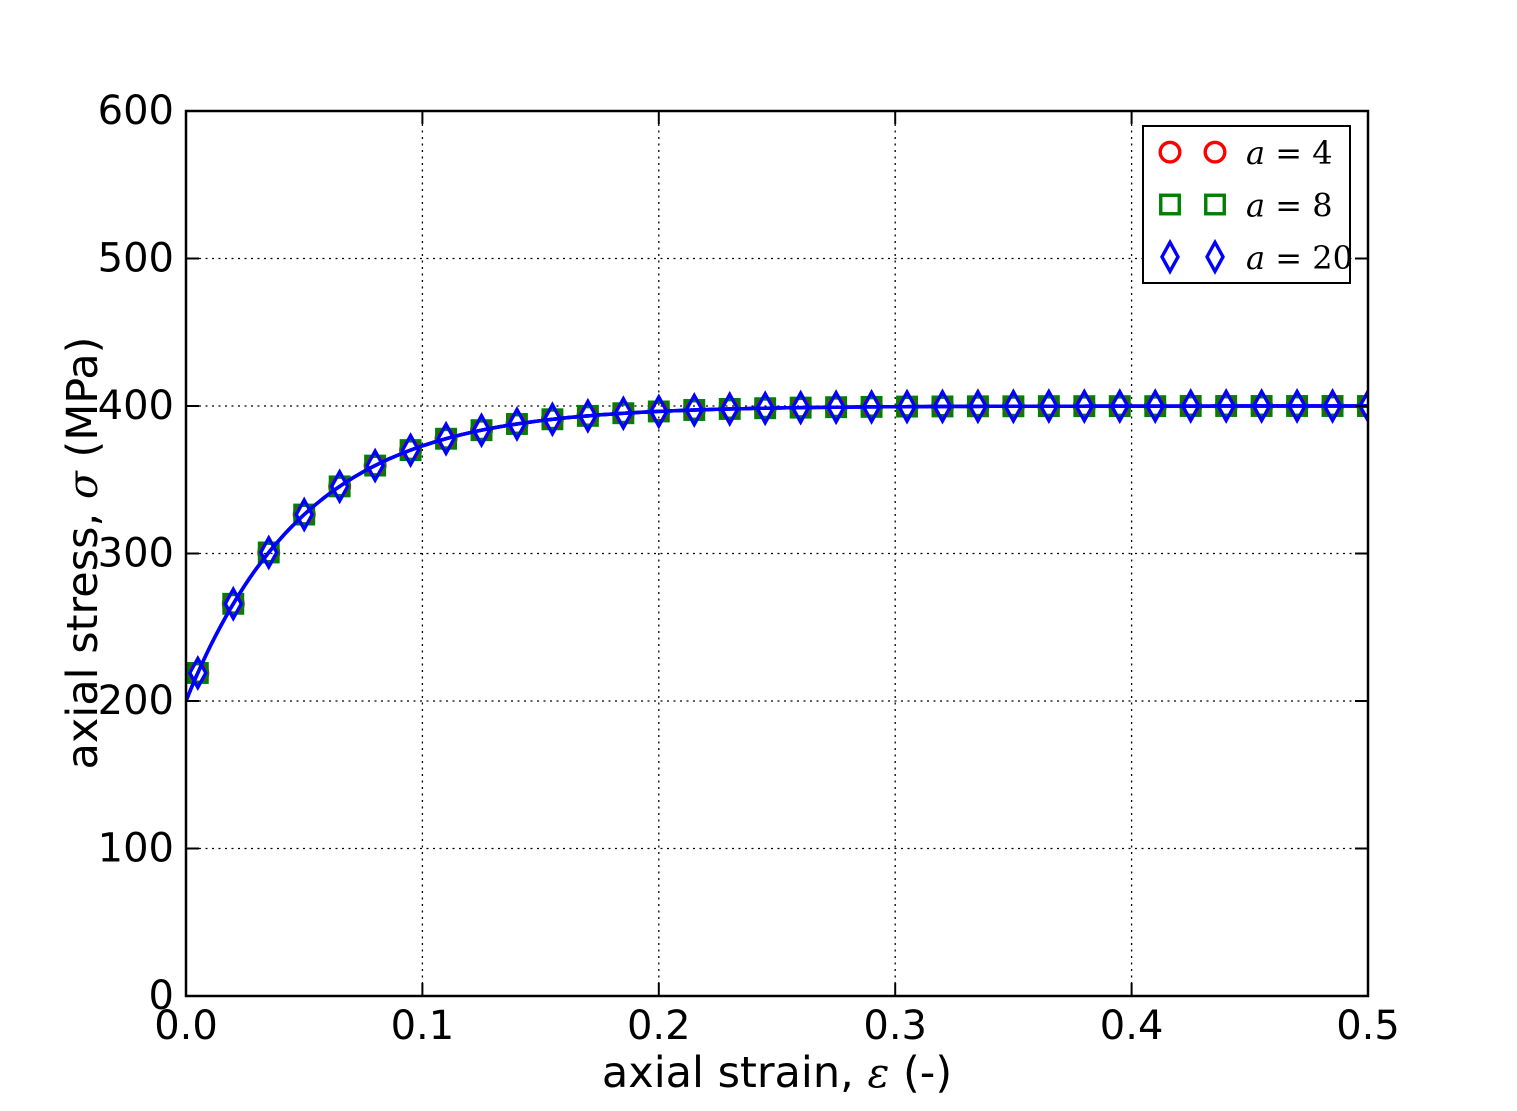 The height and width of the screenshot is (1111, 1517). Describe the element at coordinates (136, 701) in the screenshot. I see `y-tick-label: 200` at that location.